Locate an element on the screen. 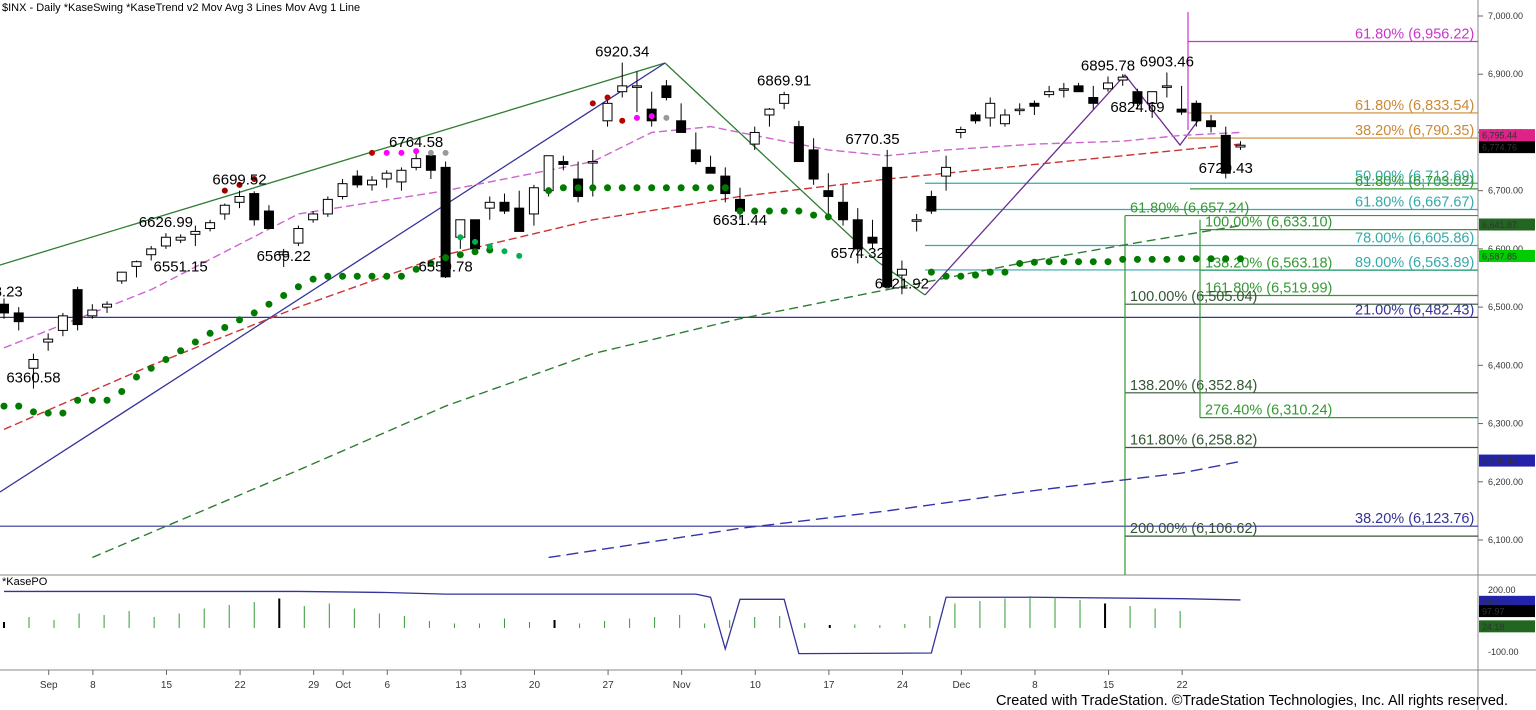 The height and width of the screenshot is (710, 1536). x-tick-label: 24 is located at coordinates (903, 685).